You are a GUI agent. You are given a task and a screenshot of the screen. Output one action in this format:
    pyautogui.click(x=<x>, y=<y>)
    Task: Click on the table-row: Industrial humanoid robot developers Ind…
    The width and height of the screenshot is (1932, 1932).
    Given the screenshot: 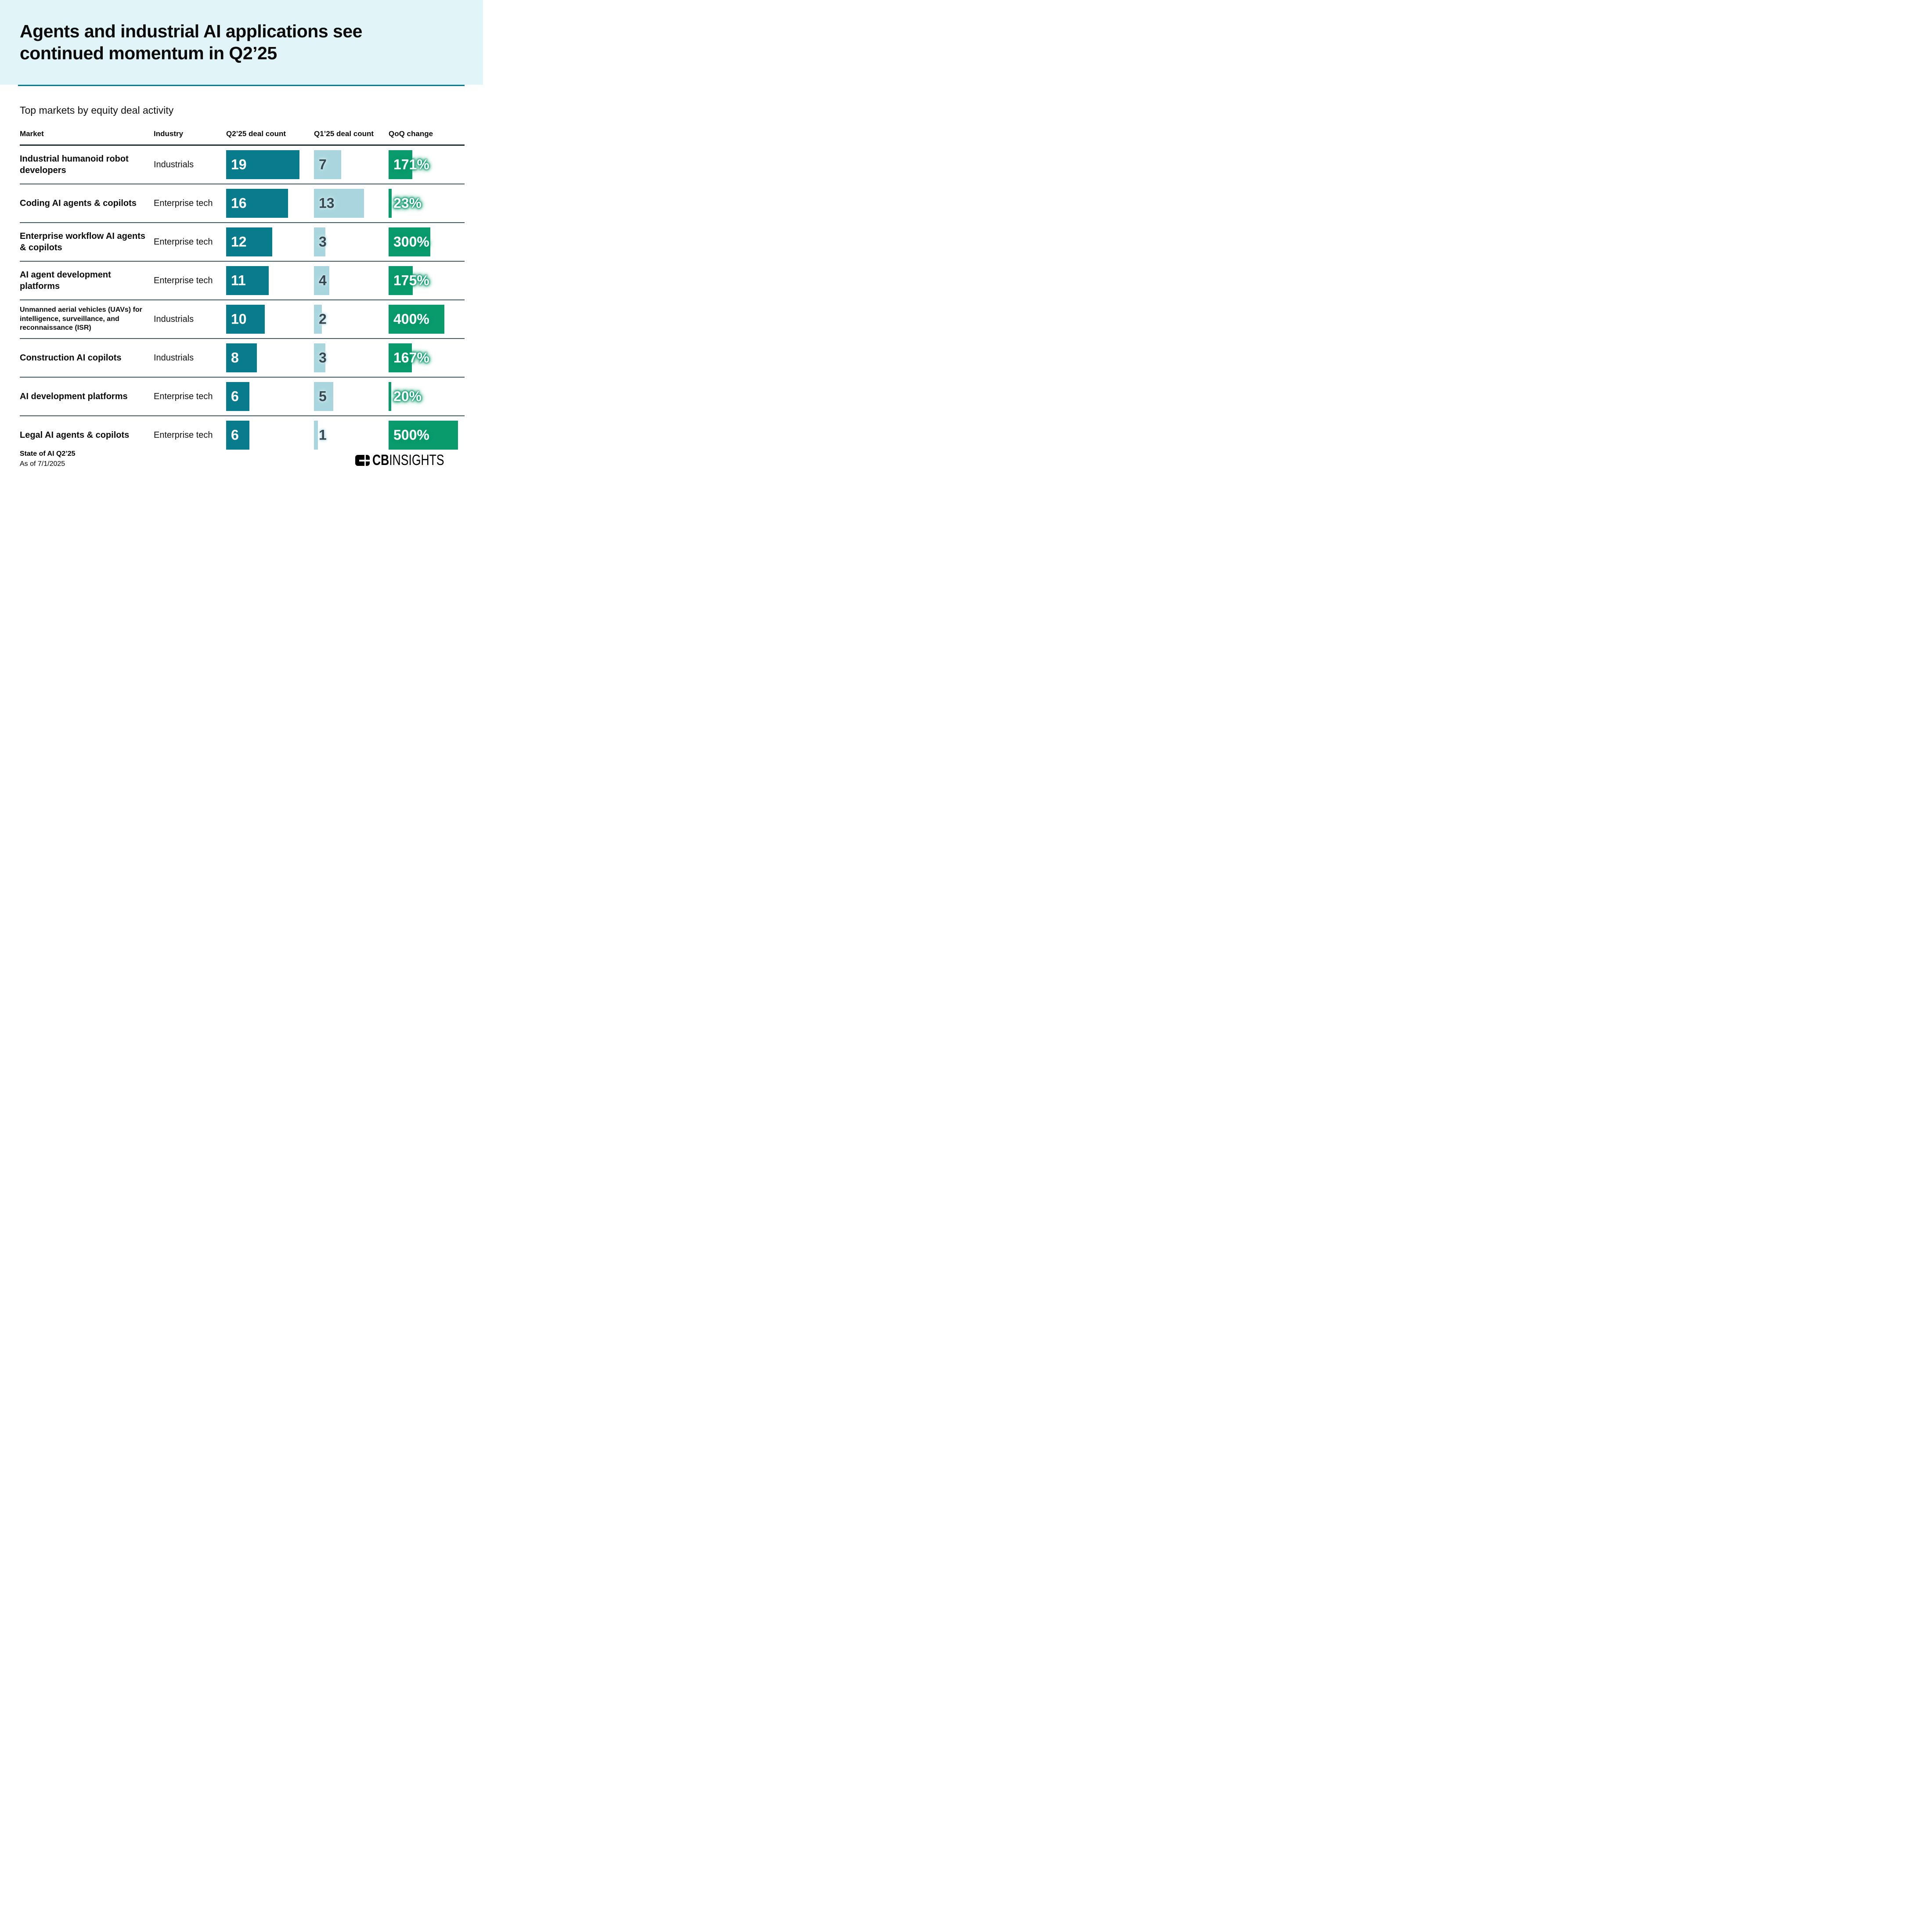 What is the action you would take?
    pyautogui.click(x=243, y=165)
    